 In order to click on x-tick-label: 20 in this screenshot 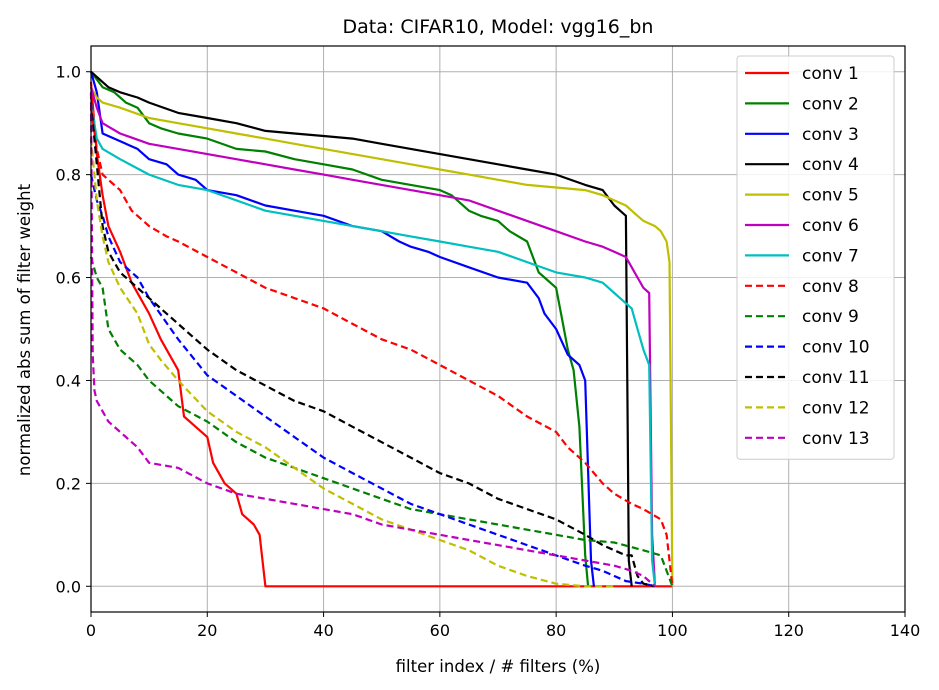, I will do `click(207, 630)`.